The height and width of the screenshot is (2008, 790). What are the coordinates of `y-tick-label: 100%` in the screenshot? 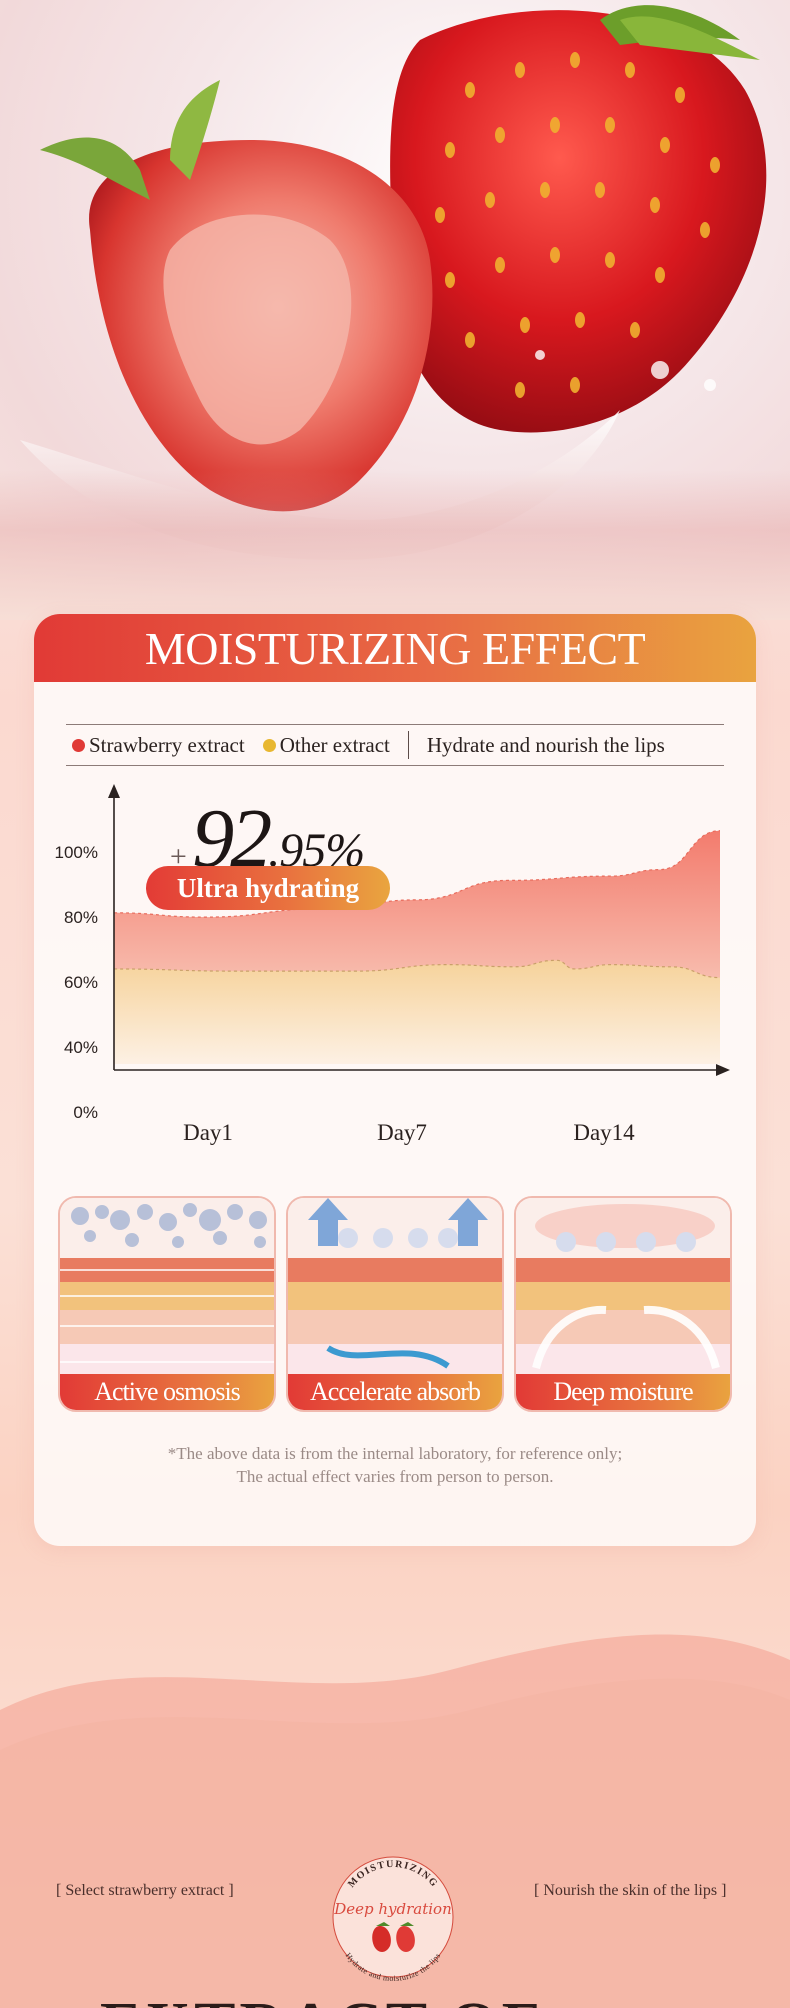 It's located at (76, 852).